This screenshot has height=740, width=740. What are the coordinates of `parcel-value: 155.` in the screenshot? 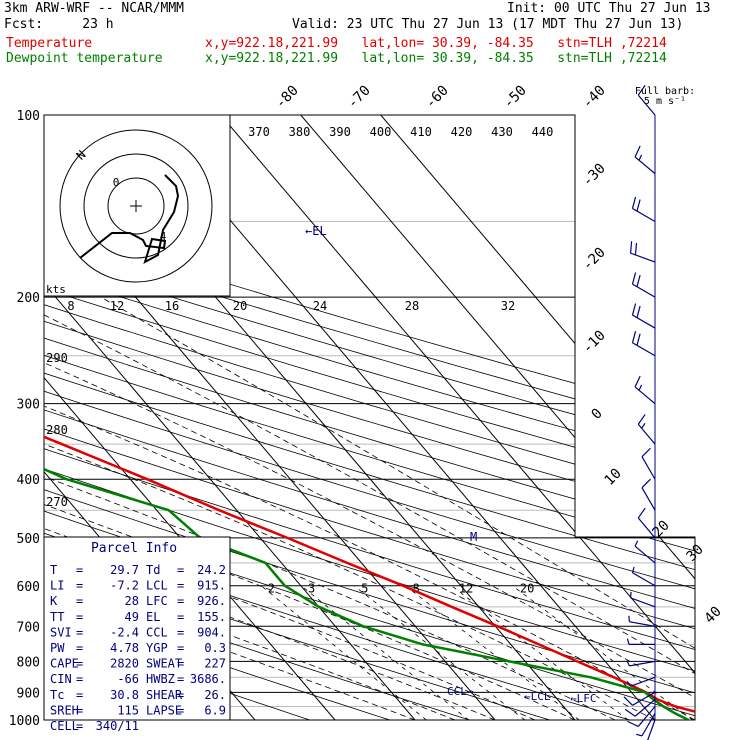 It's located at (211, 617).